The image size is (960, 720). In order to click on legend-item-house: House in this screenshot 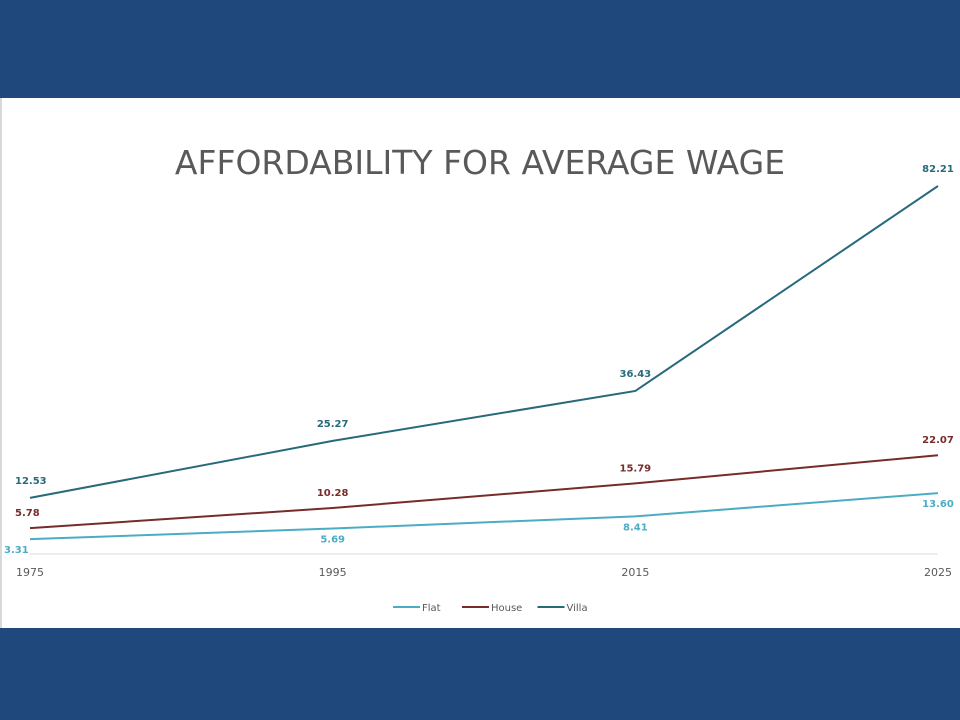, I will do `click(492, 608)`.